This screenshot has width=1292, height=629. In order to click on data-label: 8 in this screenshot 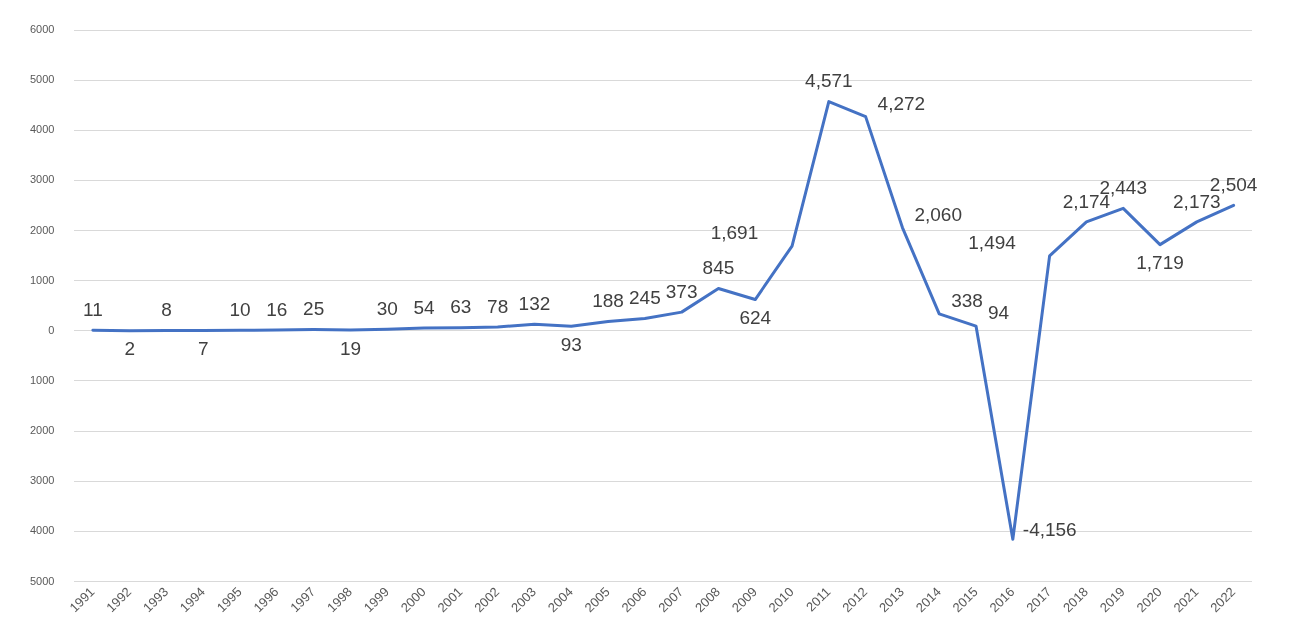, I will do `click(166, 310)`.